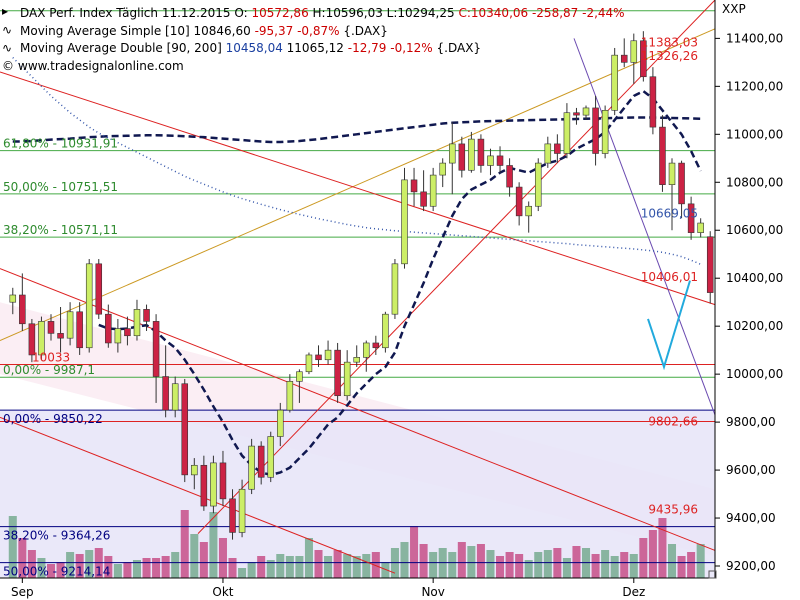 Image resolution: width=800 pixels, height=600 pixels. What do you see at coordinates (669, 42) in the screenshot?
I see `right-value-label: 11383,03` at bounding box center [669, 42].